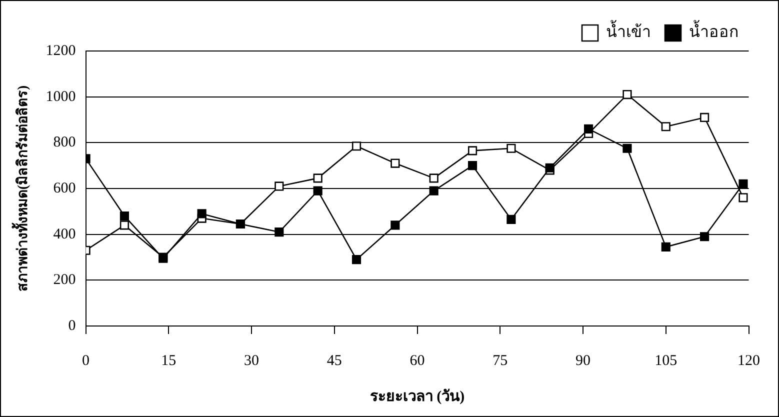 This screenshot has width=779, height=417. What do you see at coordinates (252, 360) in the screenshot?
I see `x-tick-label: 30` at bounding box center [252, 360].